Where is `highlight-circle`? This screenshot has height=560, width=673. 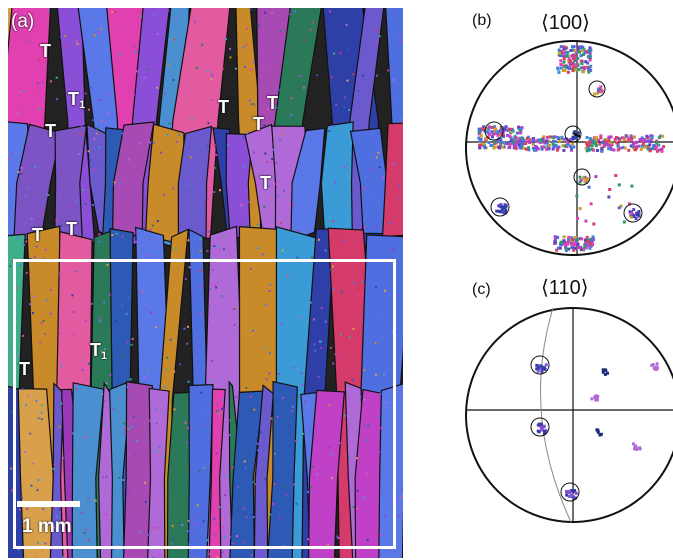 highlight-circle is located at coordinates (573, 134).